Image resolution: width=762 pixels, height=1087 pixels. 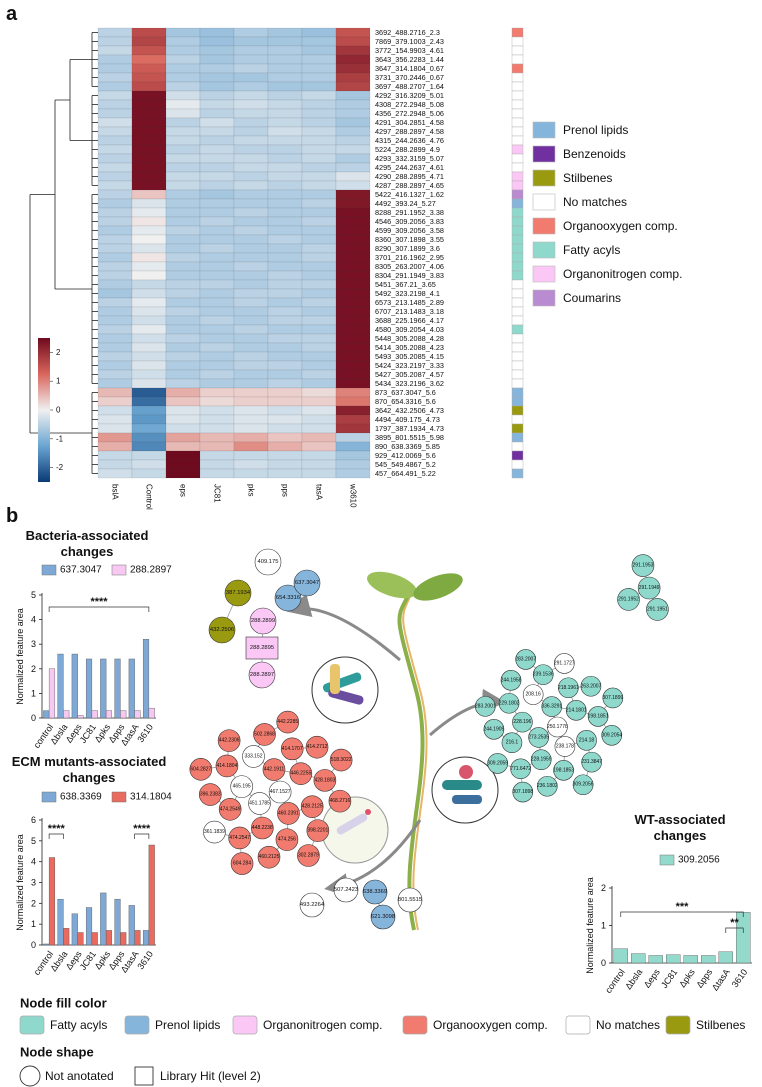 I want to click on row-label: 3701_216.1962_2.95, so click(x=409, y=257).